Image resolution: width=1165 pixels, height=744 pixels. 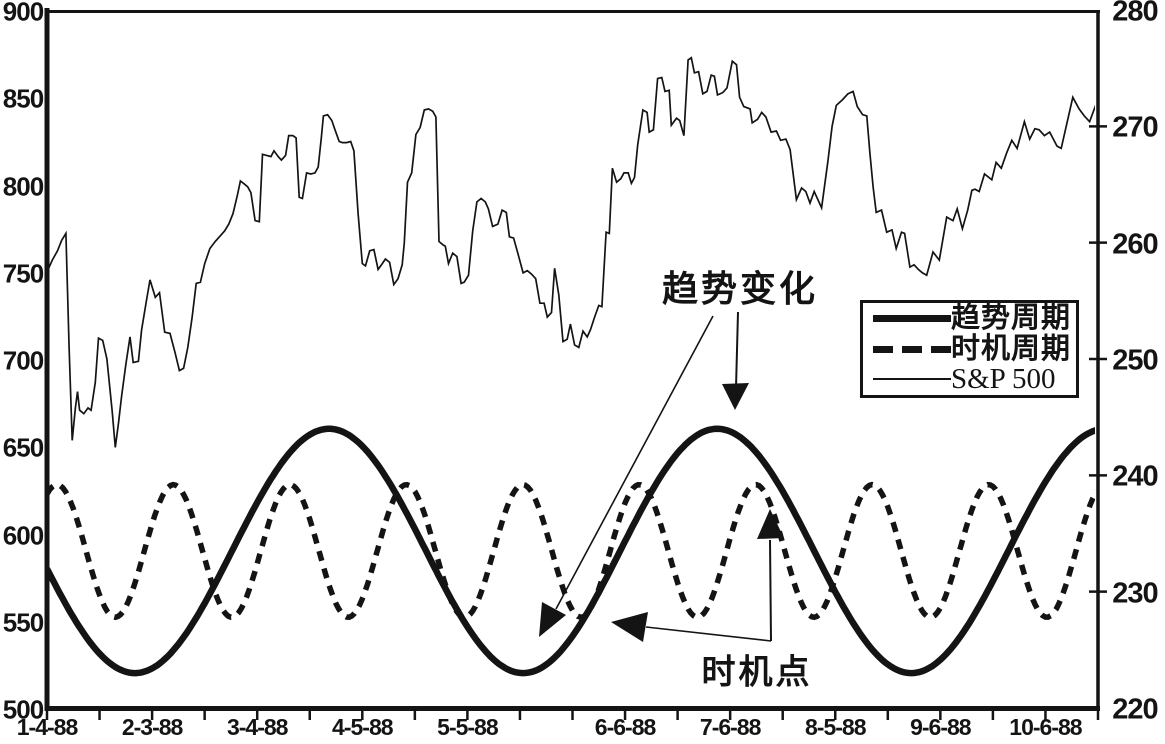 I want to click on legend-item-trend-cycle: 趋势周期, so click(x=969, y=318).